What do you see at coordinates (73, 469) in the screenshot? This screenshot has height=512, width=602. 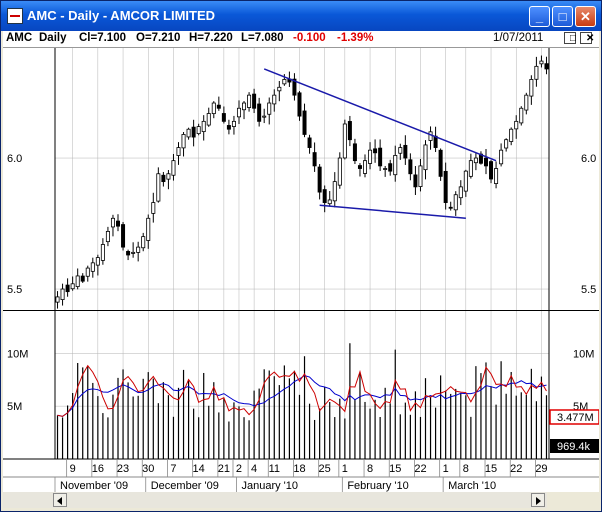 I see `day-label: 9` at bounding box center [73, 469].